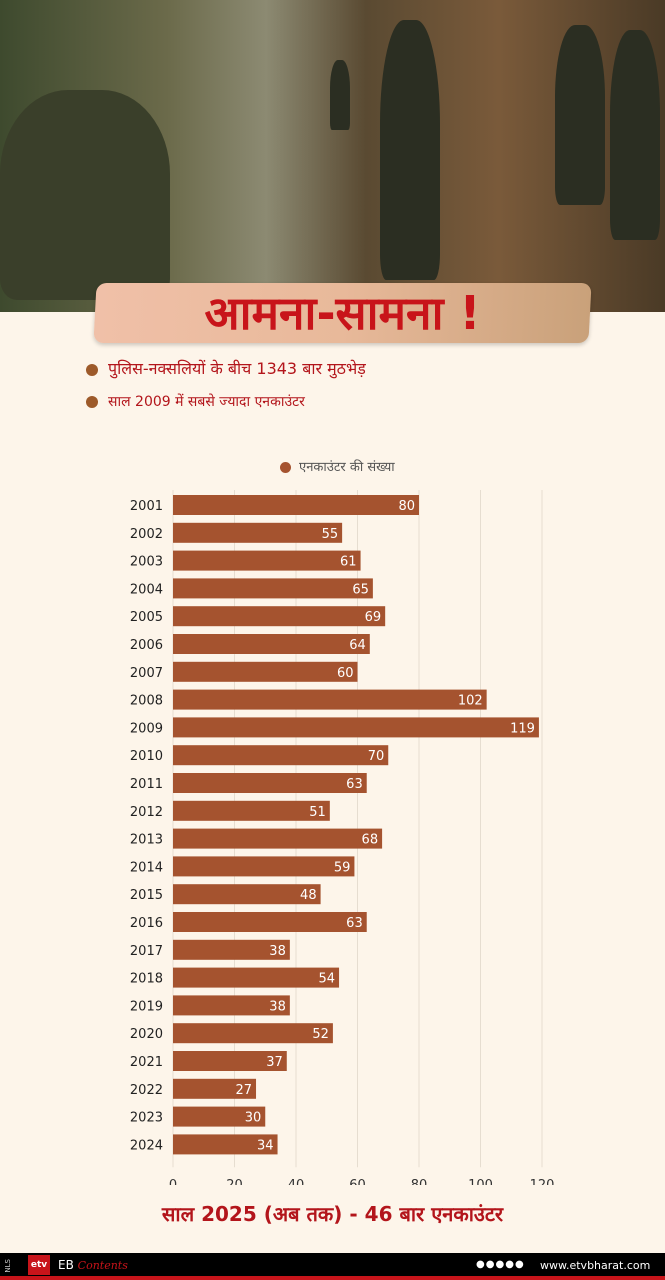  I want to click on data-label: 55, so click(330, 534).